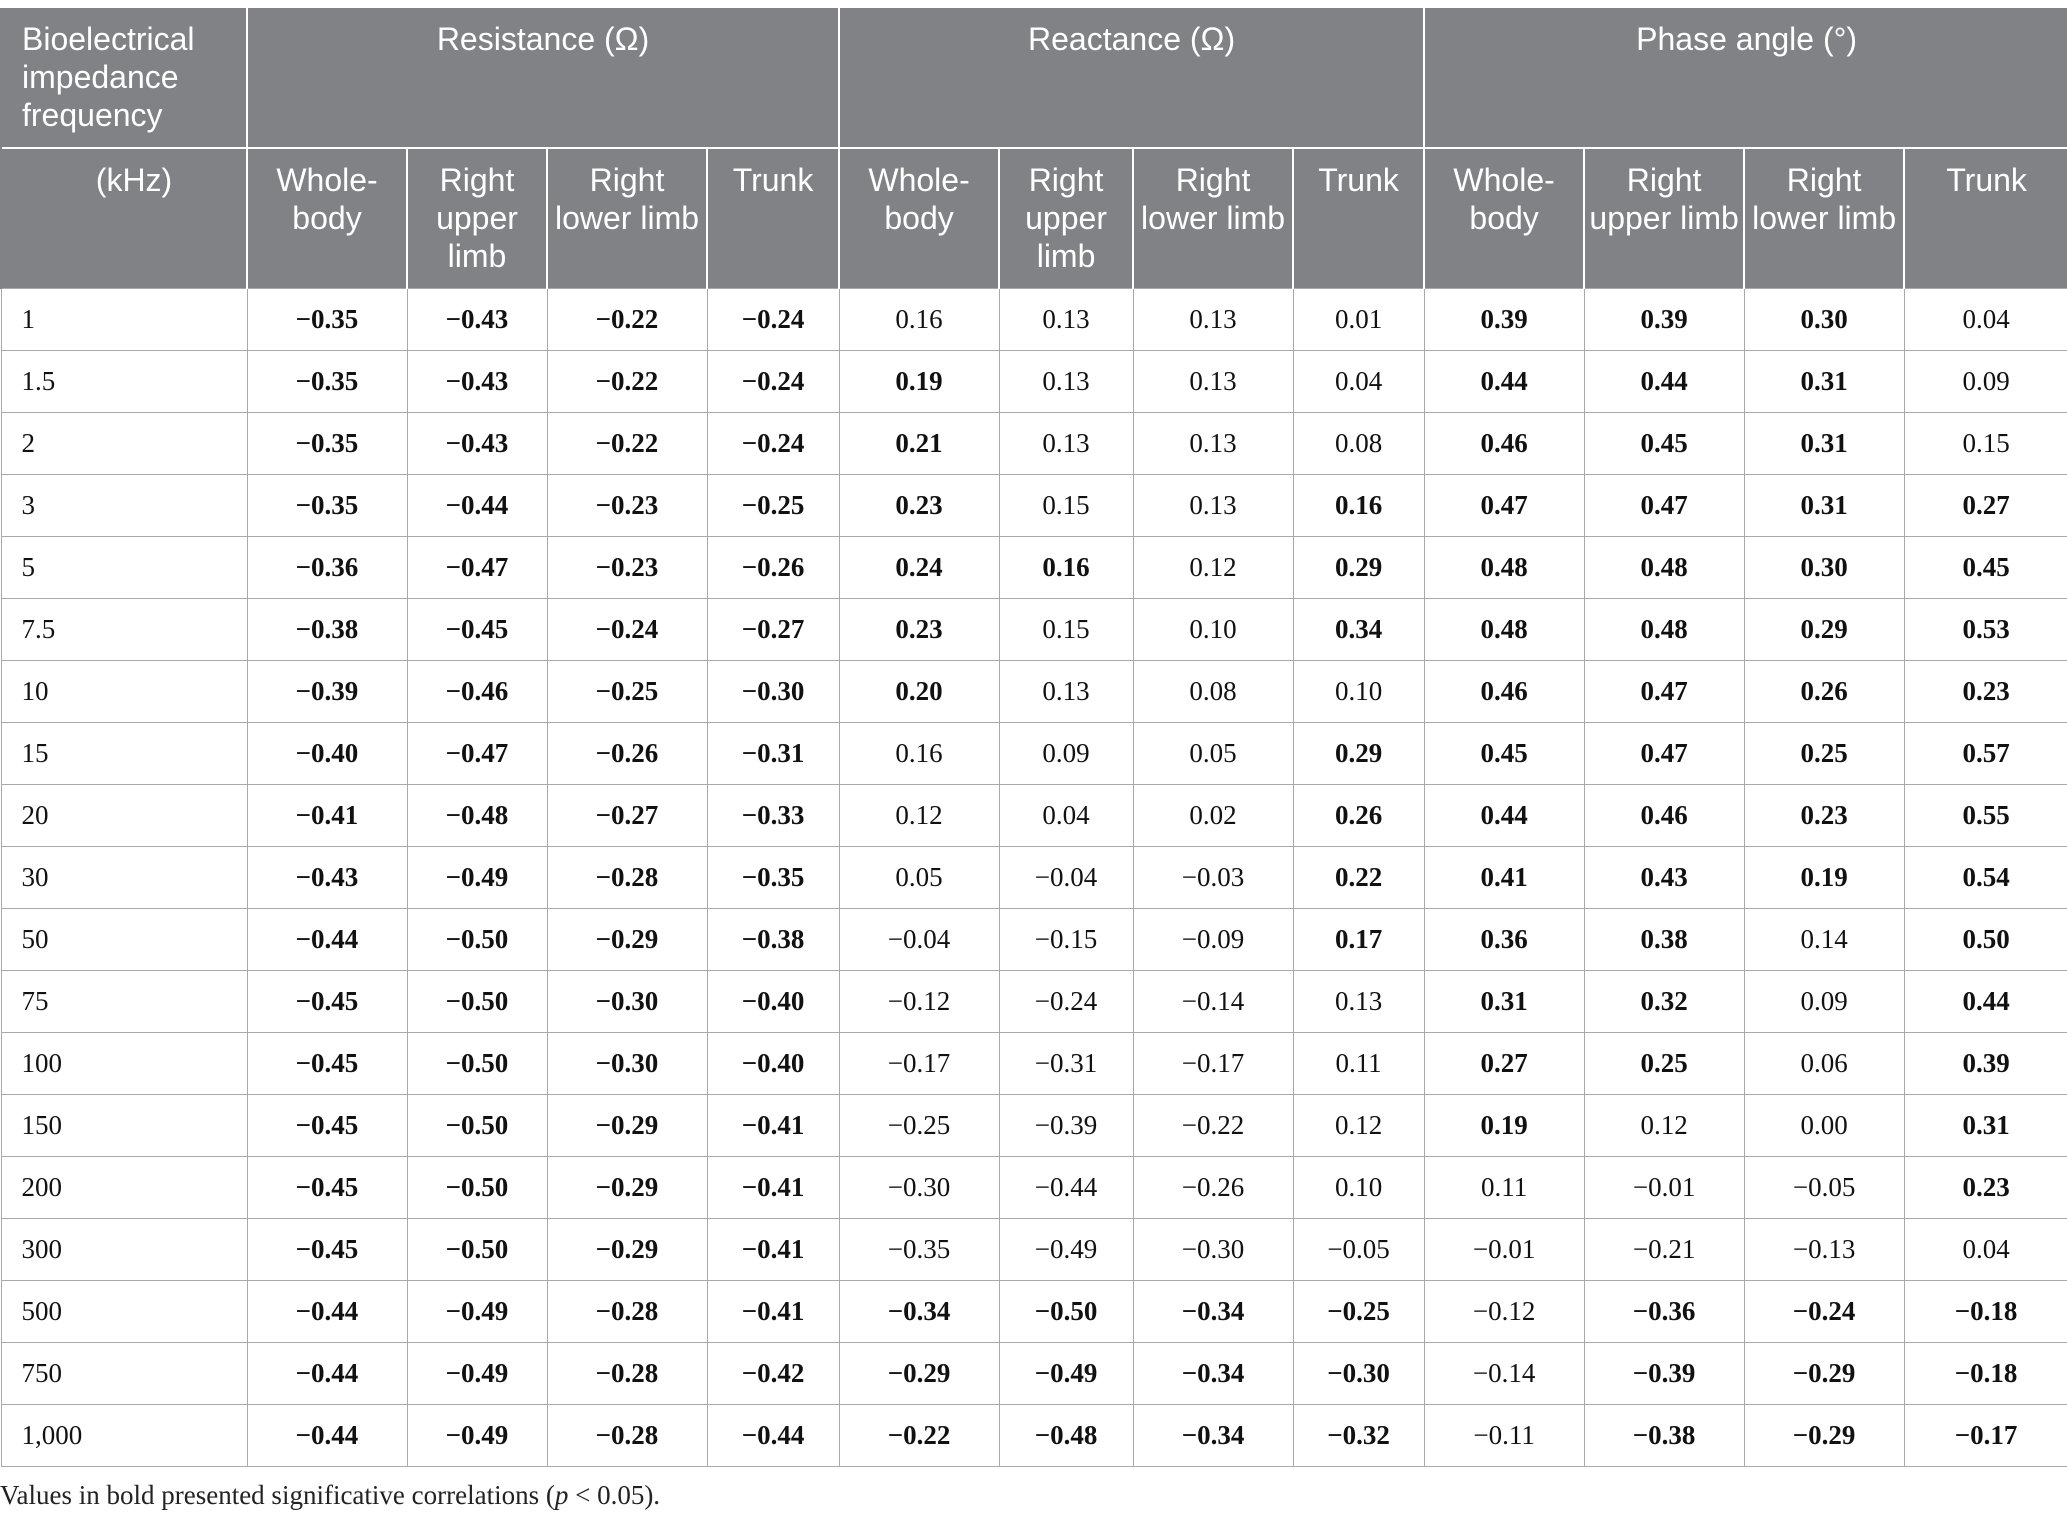 The width and height of the screenshot is (2067, 1524). Describe the element at coordinates (773, 567) in the screenshot. I see `value-cell: −0.26` at that location.